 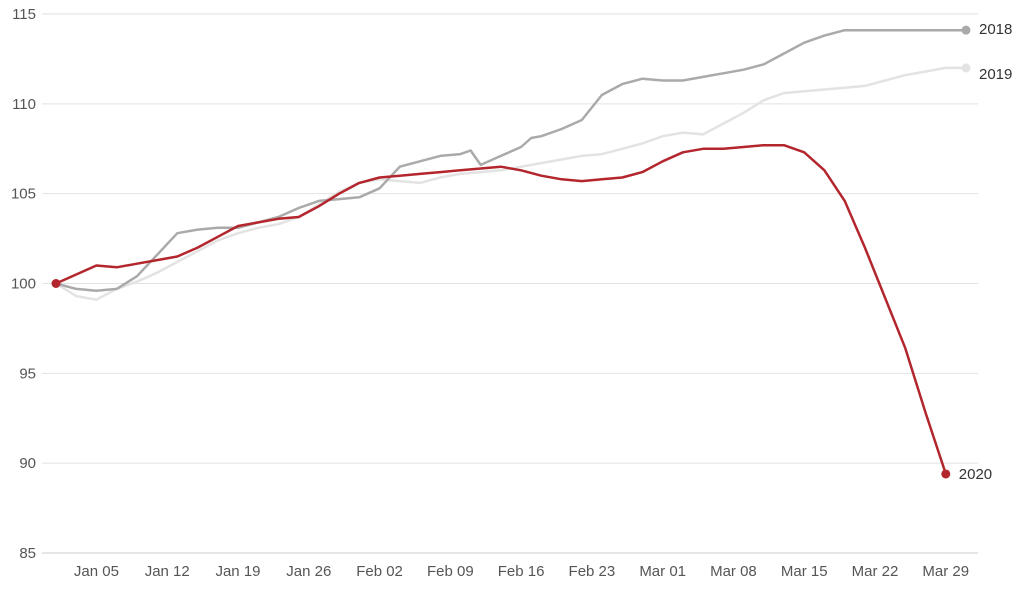 I want to click on x-tick-label: Mar 08, so click(x=733, y=571).